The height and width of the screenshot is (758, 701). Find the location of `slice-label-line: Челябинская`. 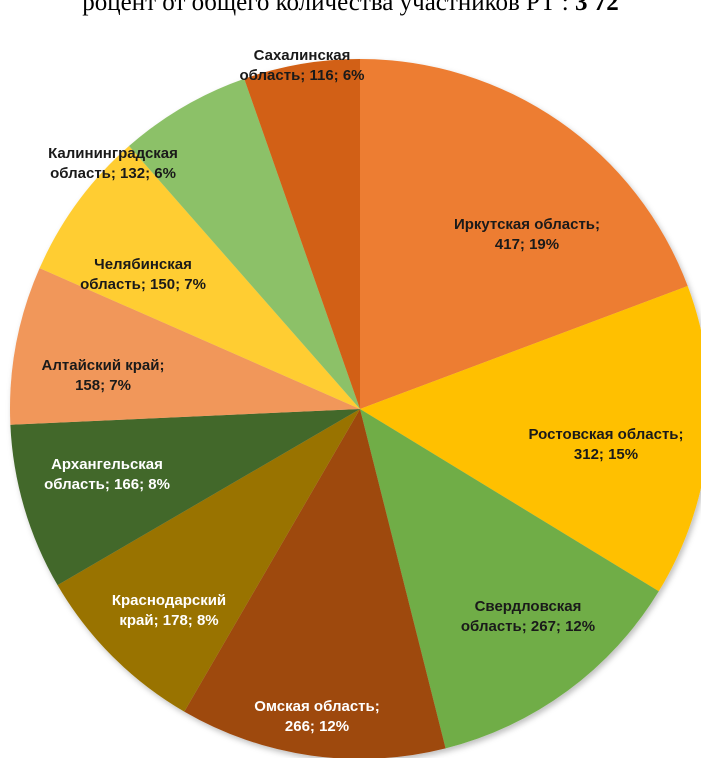

slice-label-line: Челябинская is located at coordinates (143, 264).